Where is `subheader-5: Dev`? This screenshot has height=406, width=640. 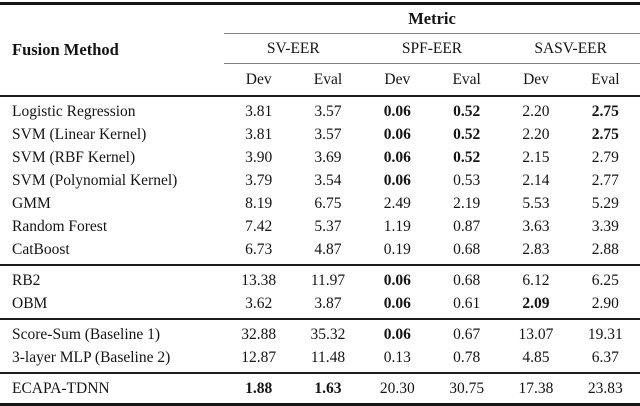
subheader-5: Dev is located at coordinates (536, 79).